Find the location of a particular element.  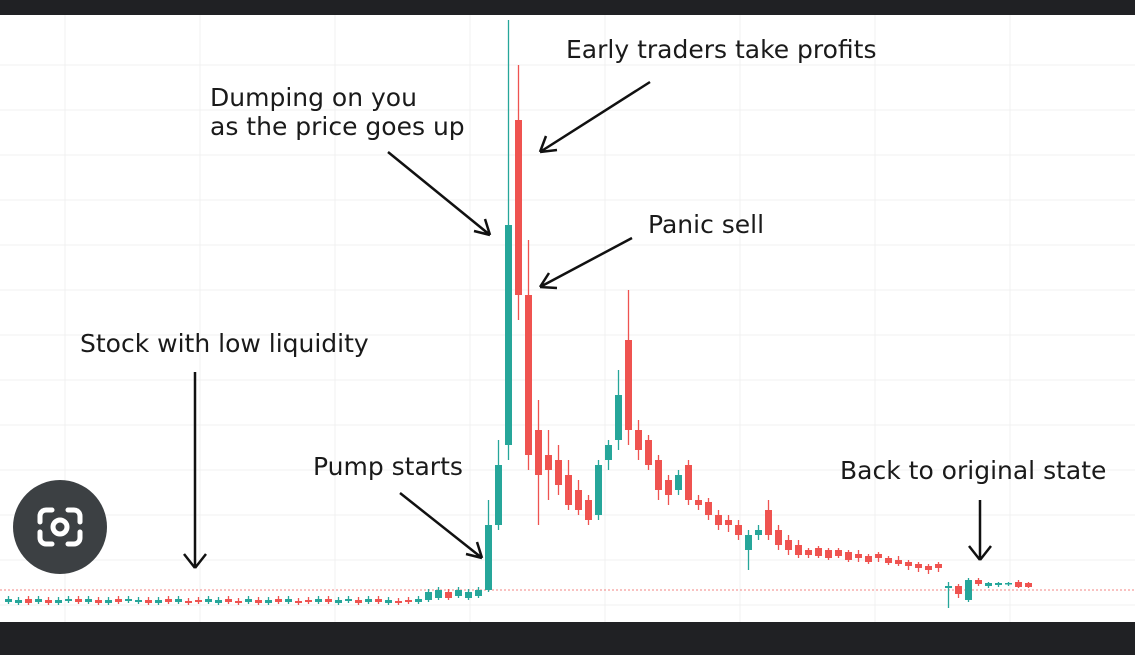

lens-button is located at coordinates (60, 527).